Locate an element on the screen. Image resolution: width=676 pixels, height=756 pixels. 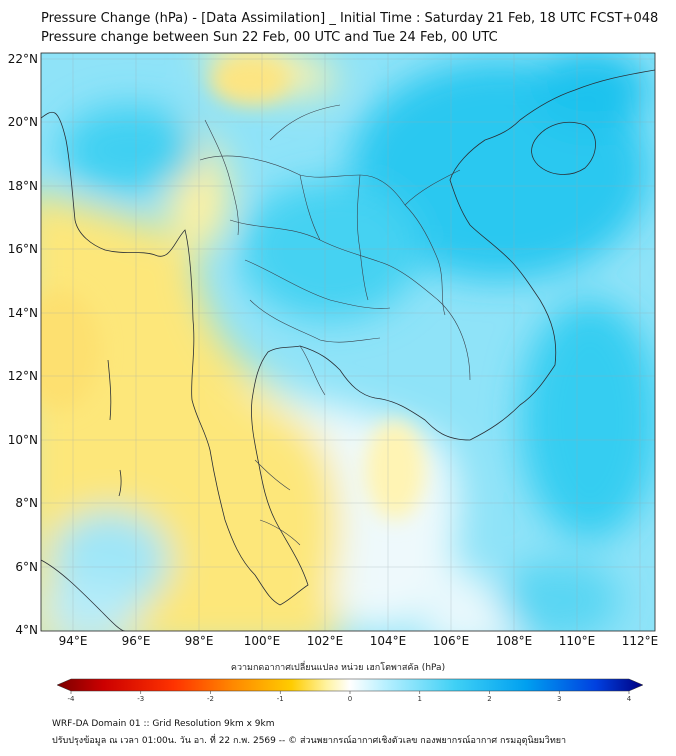
colorbar-tick: 2 is located at coordinates (489, 699).